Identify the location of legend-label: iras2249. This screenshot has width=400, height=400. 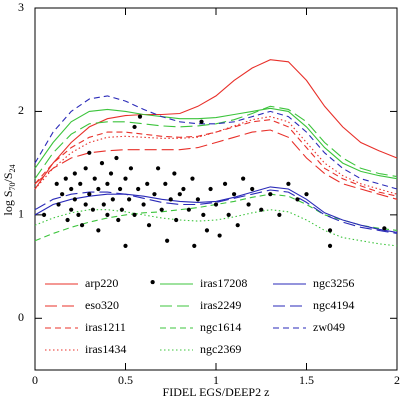
(220, 305).